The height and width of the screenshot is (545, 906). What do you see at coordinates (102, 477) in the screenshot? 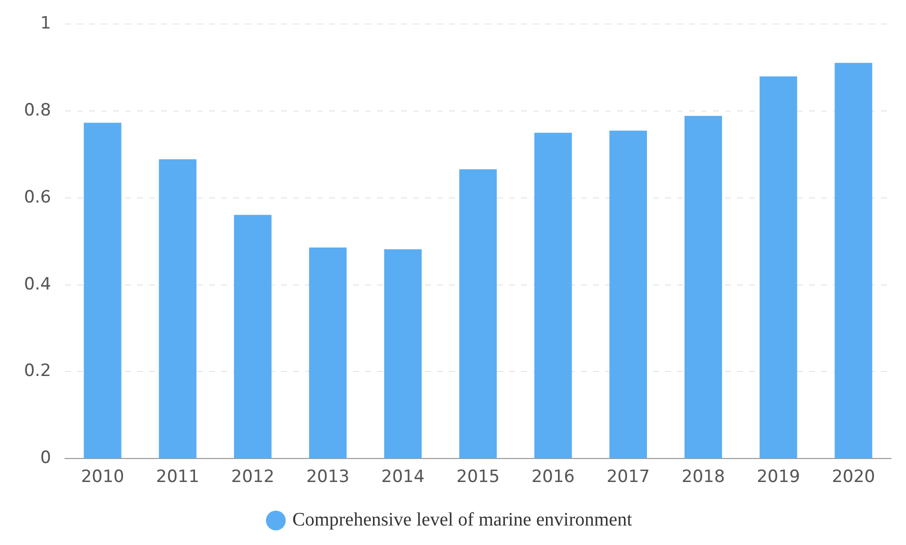
I see `x-tick-label: 2010` at bounding box center [102, 477].